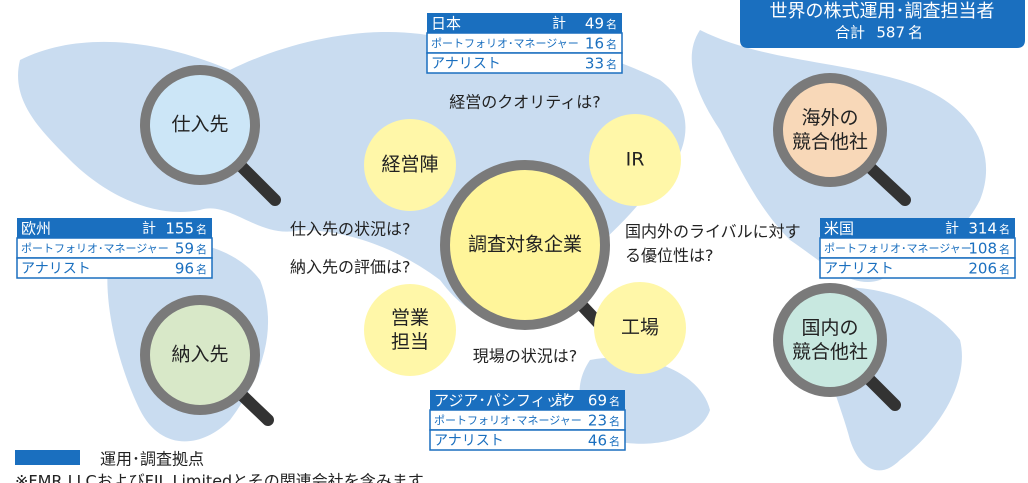  I want to click on title-total-label: 合計, so click(850, 33).